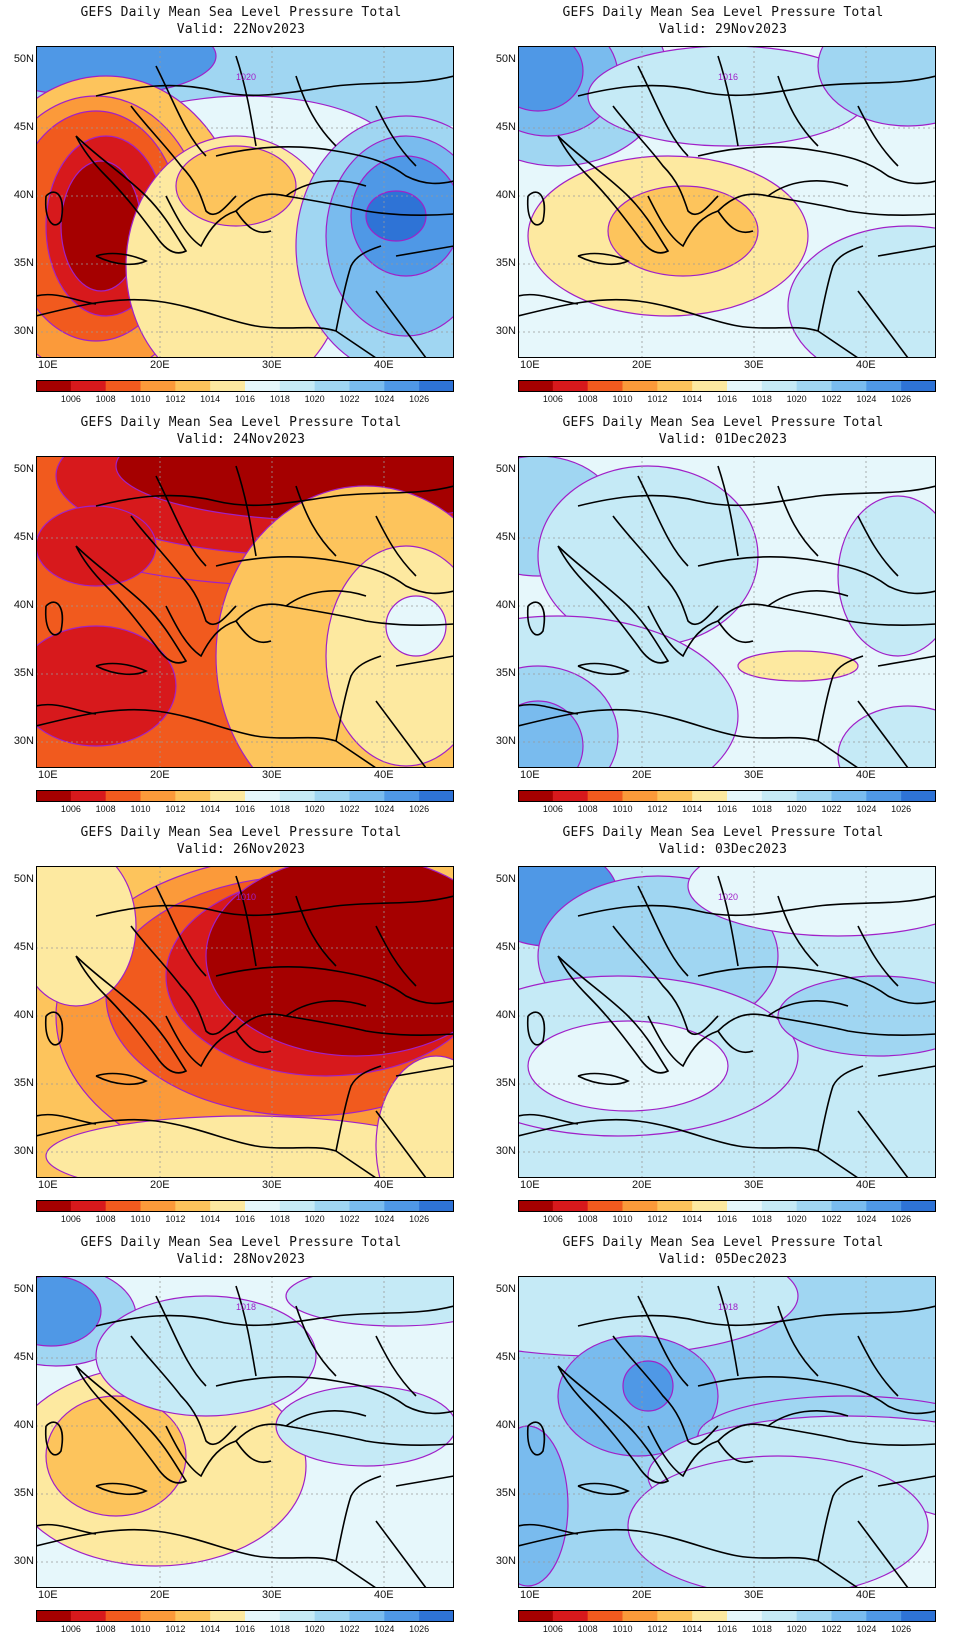 Image resolution: width=964 pixels, height=1640 pixels. Describe the element at coordinates (728, 897) in the screenshot. I see `contour-label: 1020` at that location.